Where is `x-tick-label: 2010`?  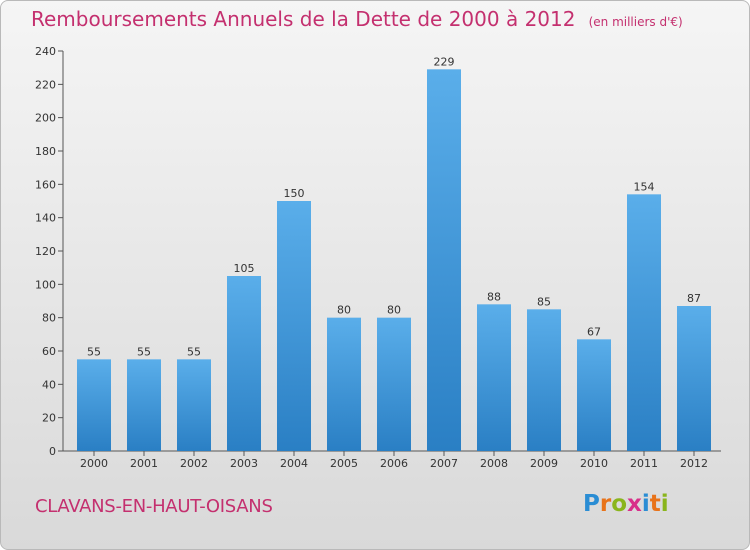
x-tick-label: 2010 is located at coordinates (594, 463).